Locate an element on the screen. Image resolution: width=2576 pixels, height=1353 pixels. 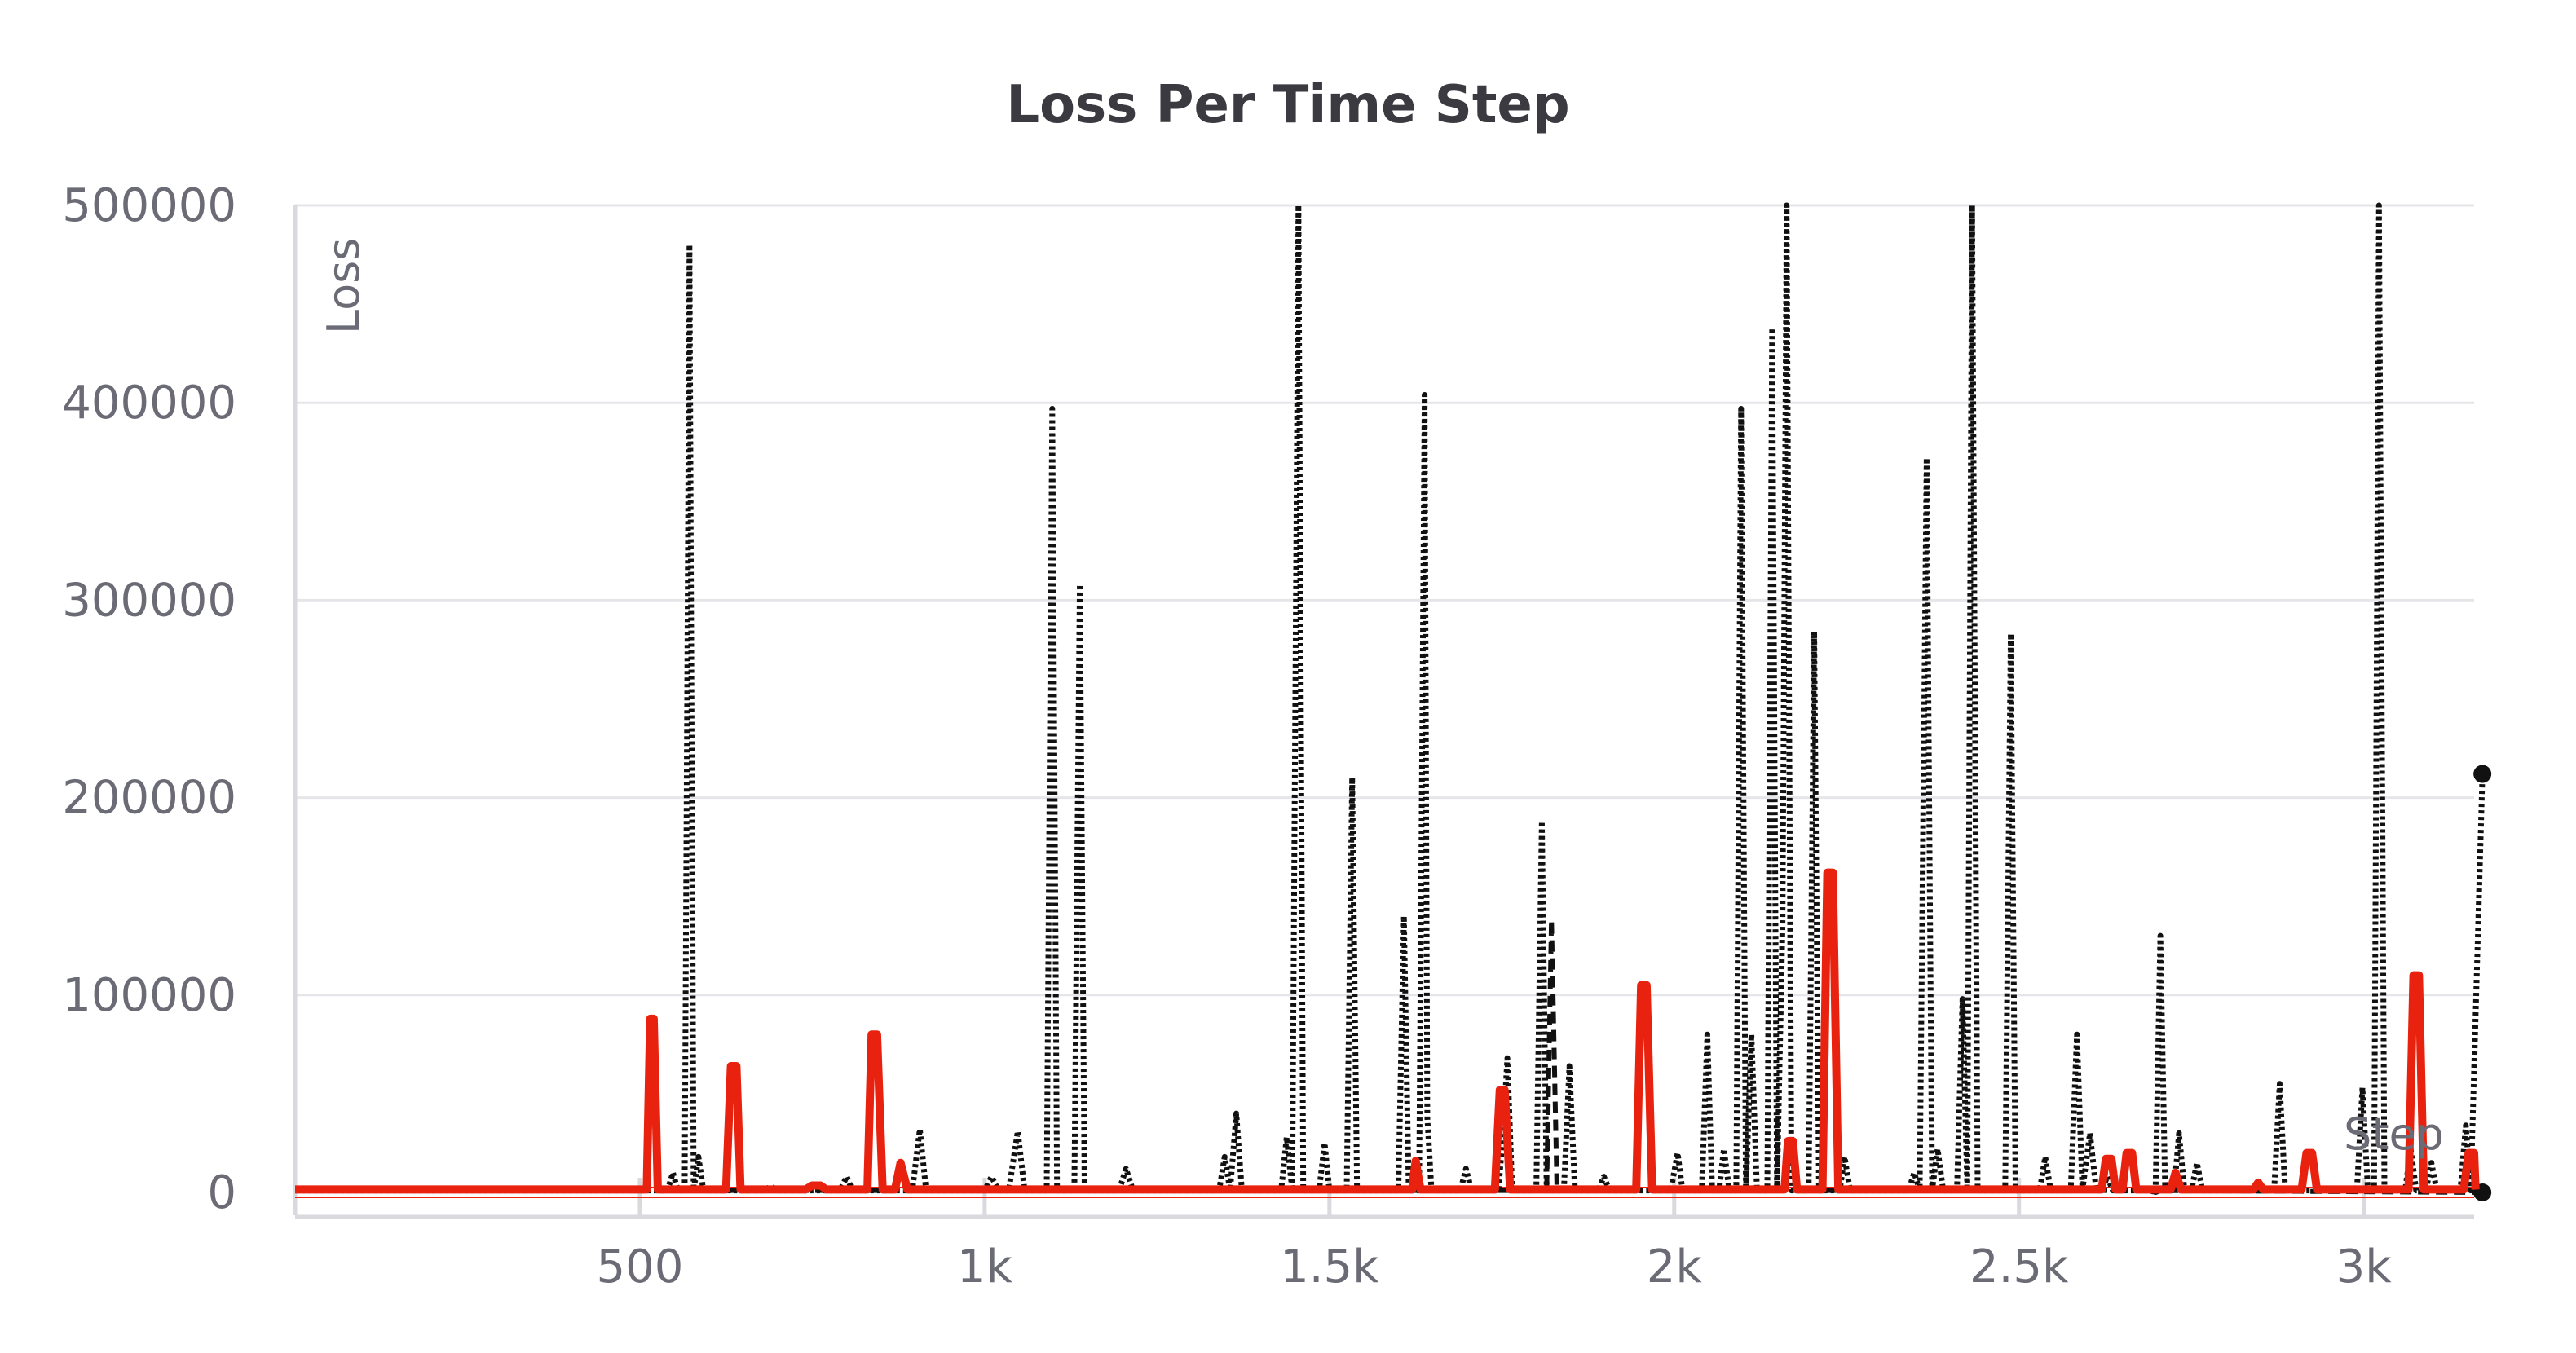
y-tick-label: 500000 is located at coordinates (149, 205).